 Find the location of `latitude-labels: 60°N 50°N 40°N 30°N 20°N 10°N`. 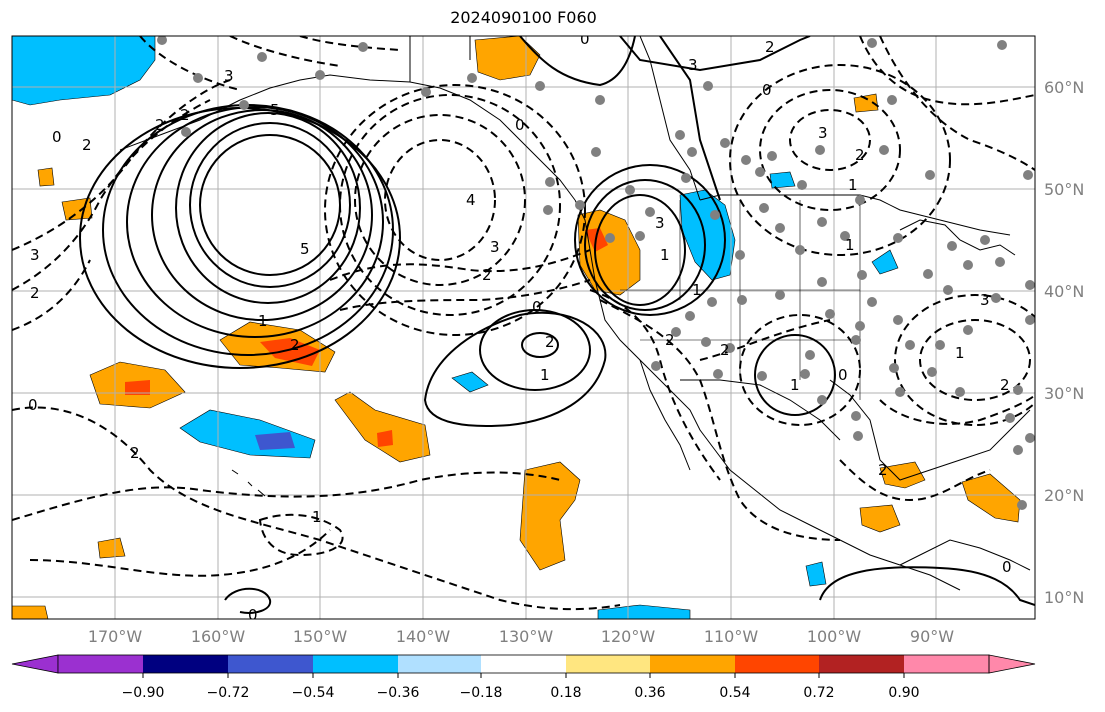

latitude-labels: 60°N 50°N 40°N 30°N 20°N 10°N is located at coordinates (1064, 342).